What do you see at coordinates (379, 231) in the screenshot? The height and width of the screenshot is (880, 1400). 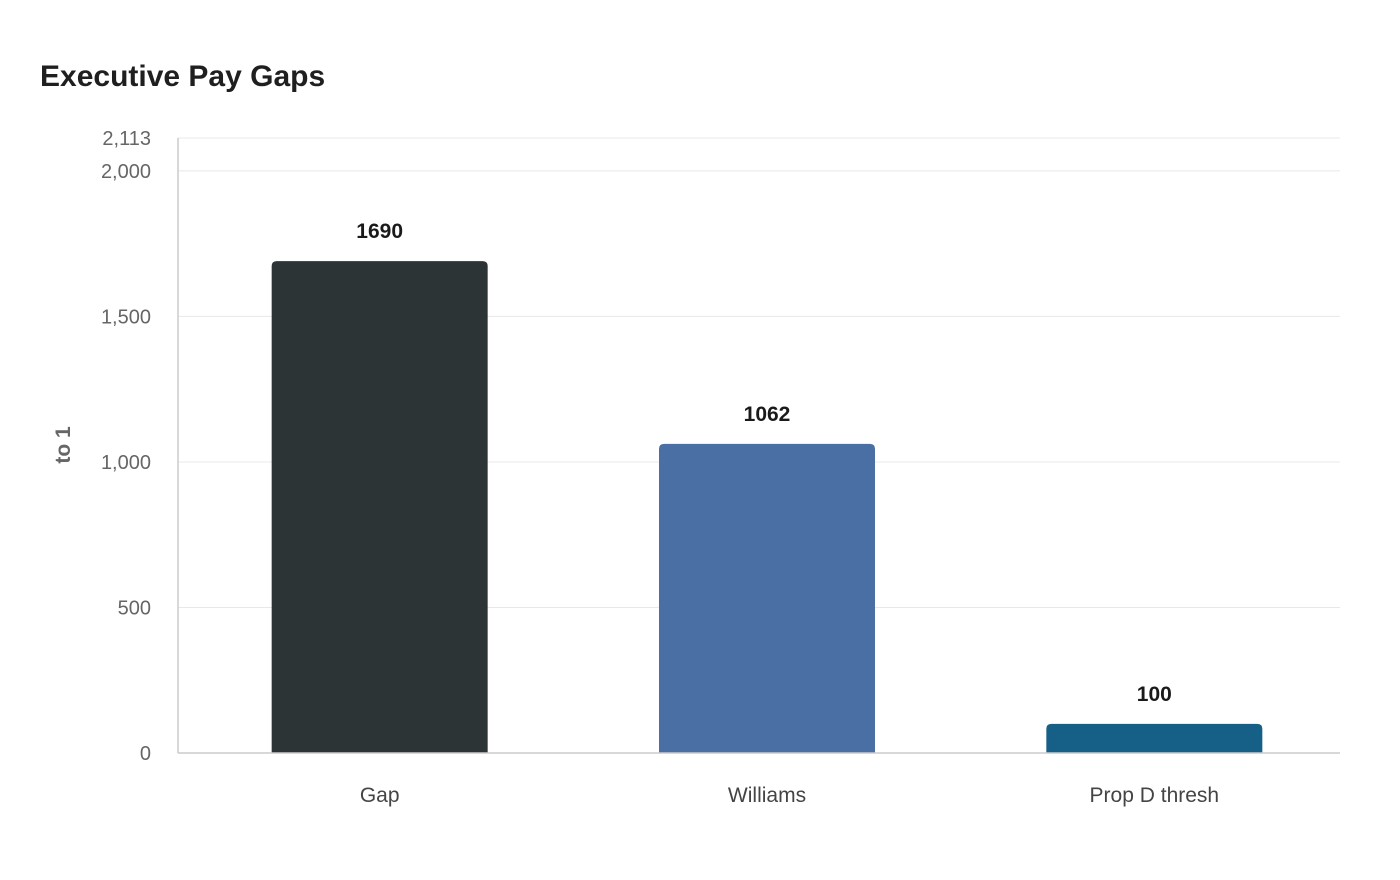 I see `data-label: 1690` at bounding box center [379, 231].